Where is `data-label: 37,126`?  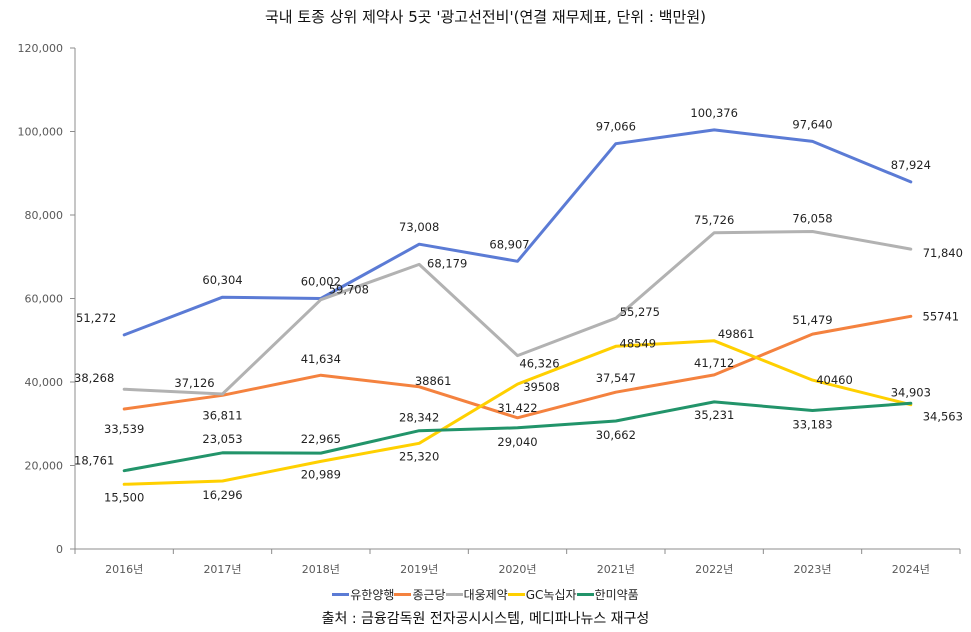
data-label: 37,126 is located at coordinates (194, 383).